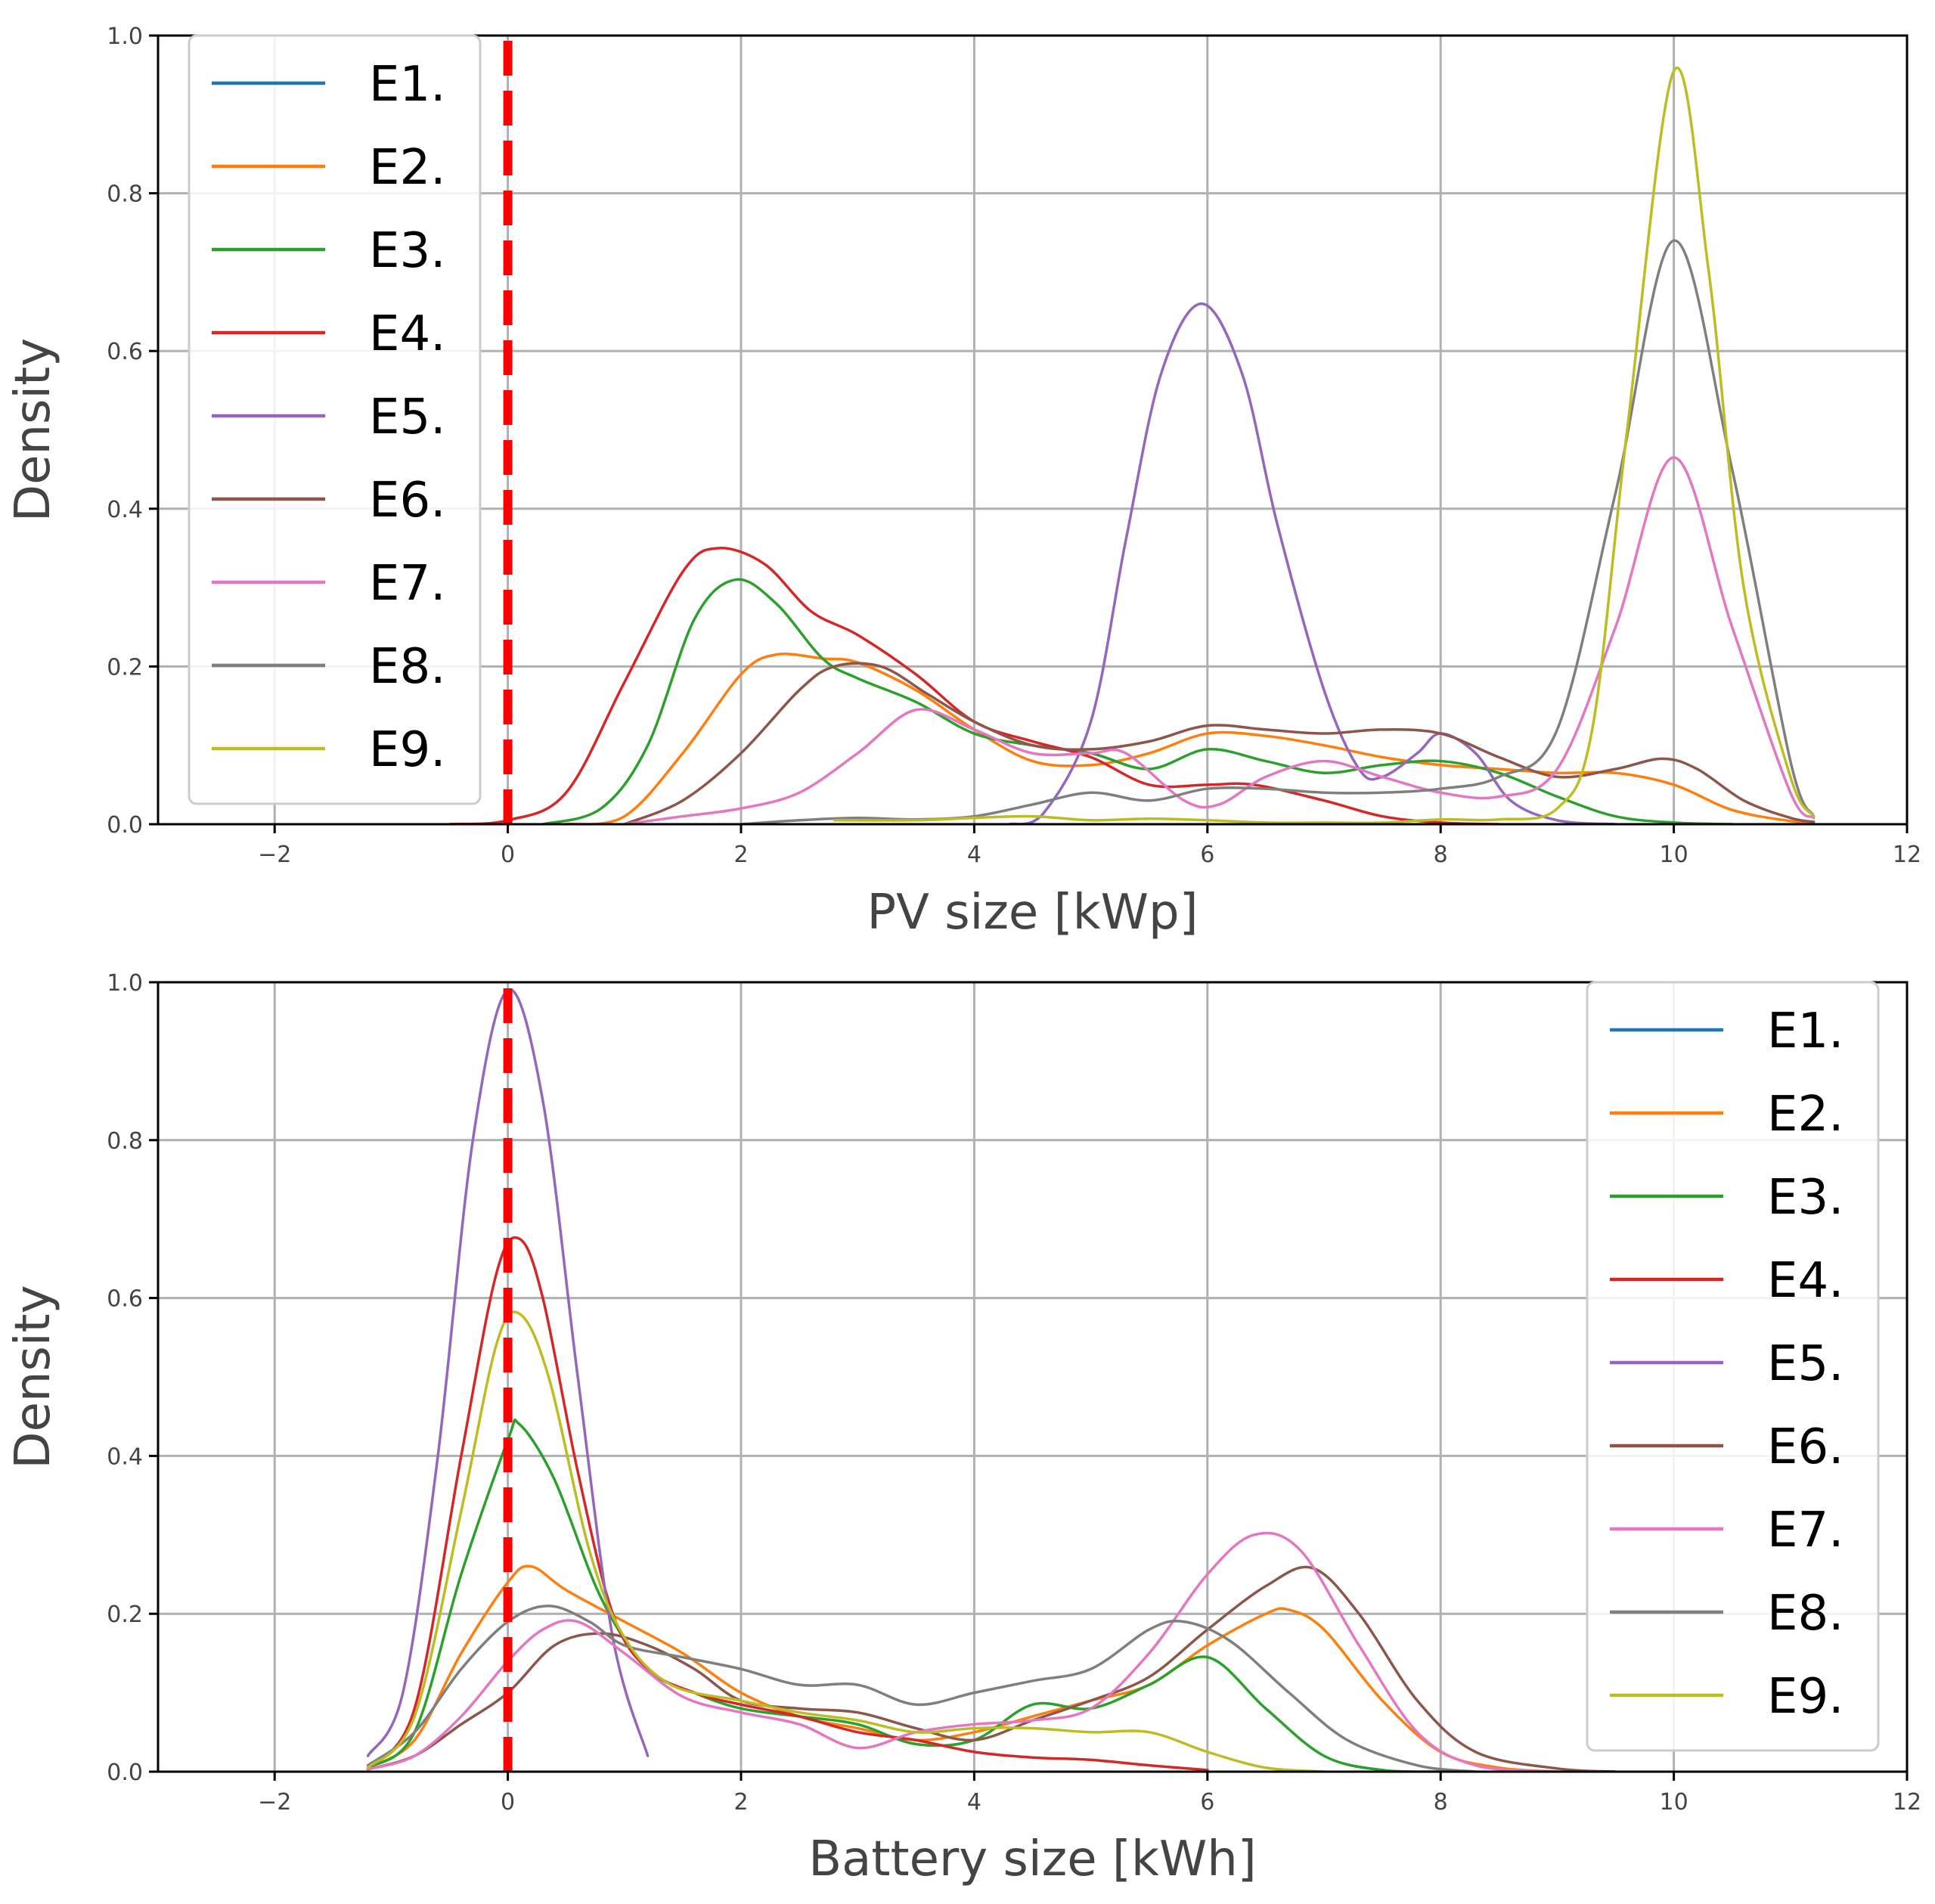  I want to click on series-line-e5, so click(1312, 563).